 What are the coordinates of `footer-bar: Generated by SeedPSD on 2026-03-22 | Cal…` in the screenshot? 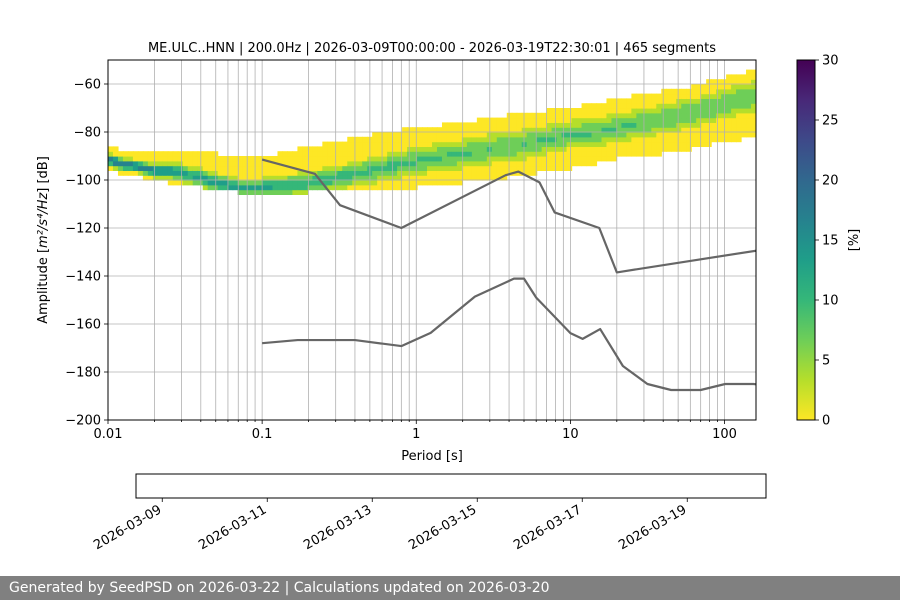 It's located at (450, 588).